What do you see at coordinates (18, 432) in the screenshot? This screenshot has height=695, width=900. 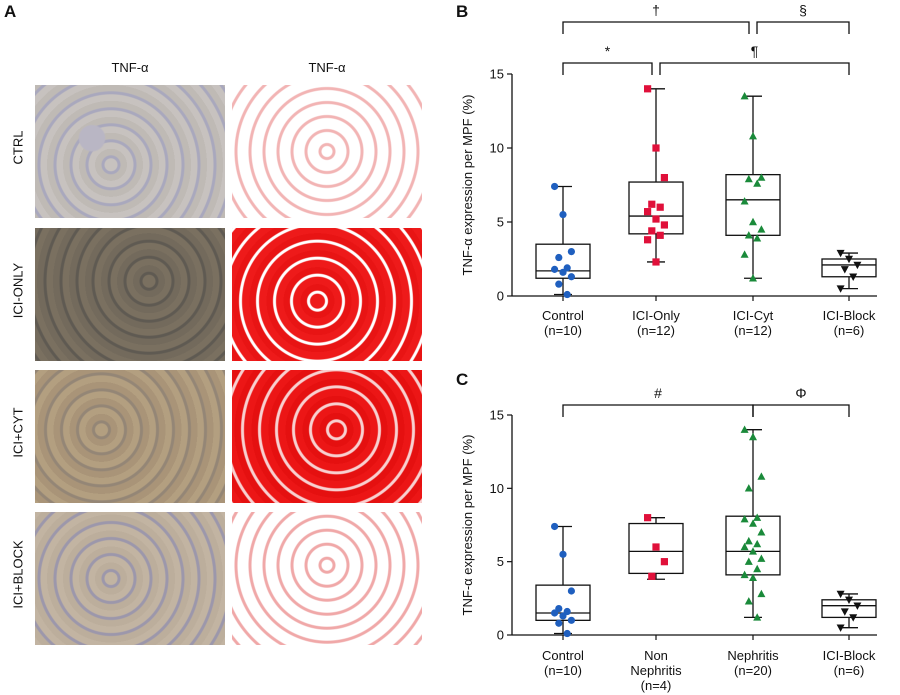 I see `row-label-ici-cyt: ICI+CYT` at bounding box center [18, 432].